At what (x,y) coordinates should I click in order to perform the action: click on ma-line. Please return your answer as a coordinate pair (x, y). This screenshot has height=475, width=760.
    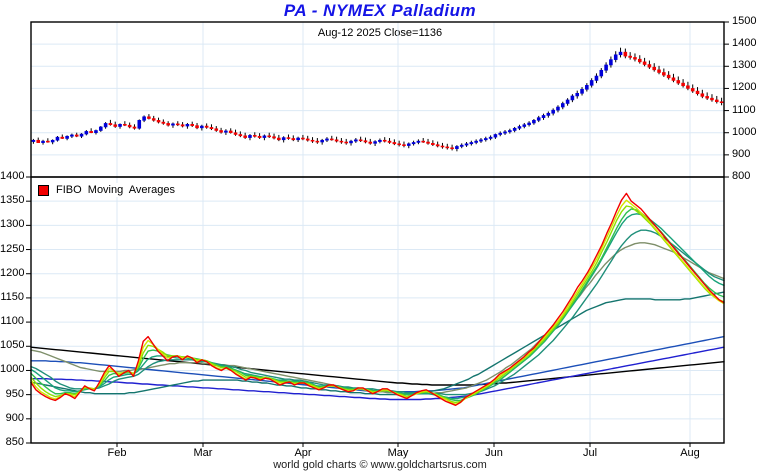
    Looking at the image, I should click on (377, 373).